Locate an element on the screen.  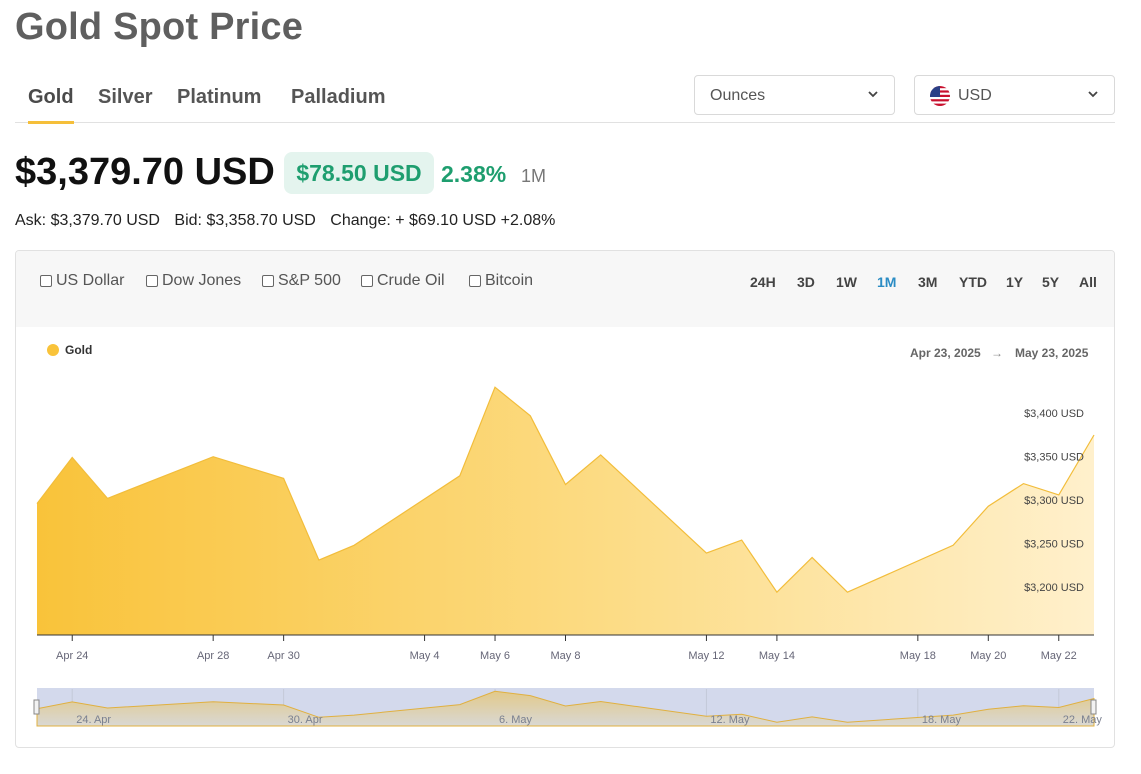
y-tick-label: $3,300 USD is located at coordinates (1054, 501).